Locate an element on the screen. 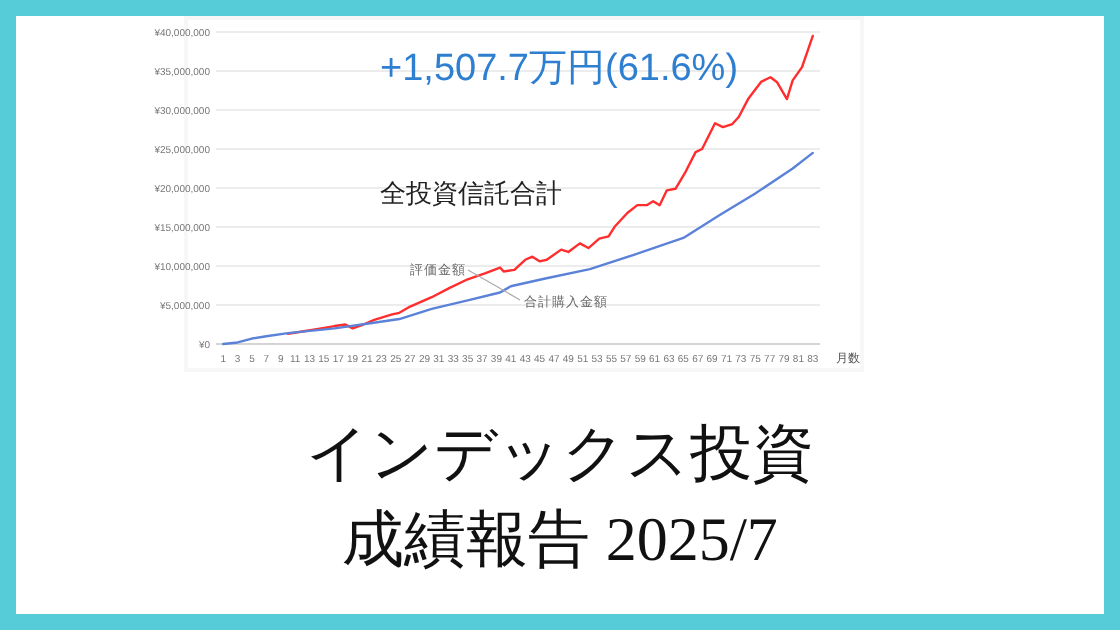 Image resolution: width=1120 pixels, height=630 pixels. text: インデックス投資 is located at coordinates (560, 453).